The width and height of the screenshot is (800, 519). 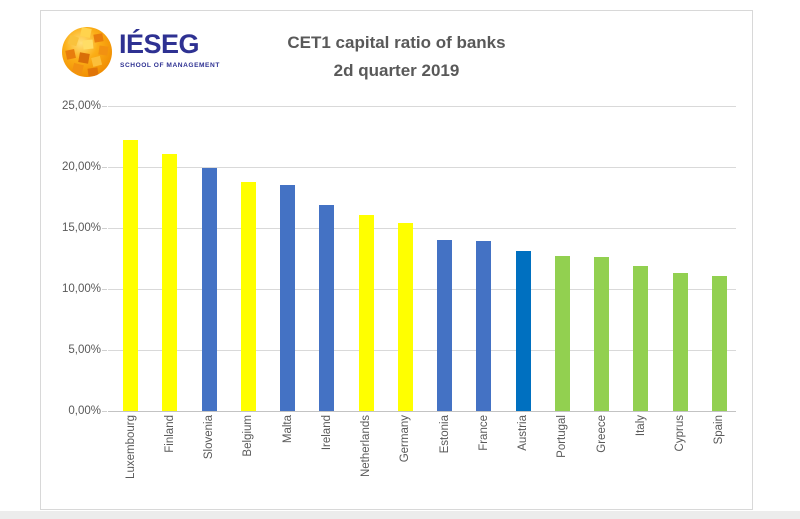 What do you see at coordinates (484, 326) in the screenshot?
I see `bar-france` at bounding box center [484, 326].